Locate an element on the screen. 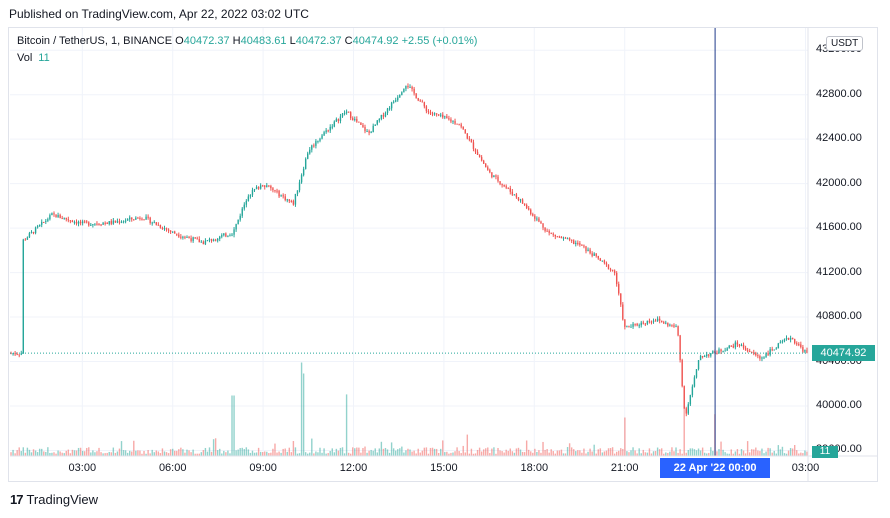 The height and width of the screenshot is (518, 890). y-tick-label: 41600.00 is located at coordinates (839, 227).